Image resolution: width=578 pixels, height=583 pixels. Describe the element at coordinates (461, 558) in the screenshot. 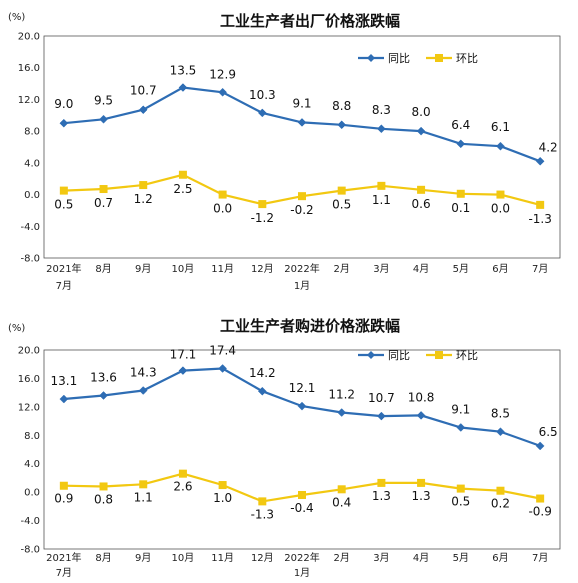

I see `x-tick-label-1-10: 5月` at that location.